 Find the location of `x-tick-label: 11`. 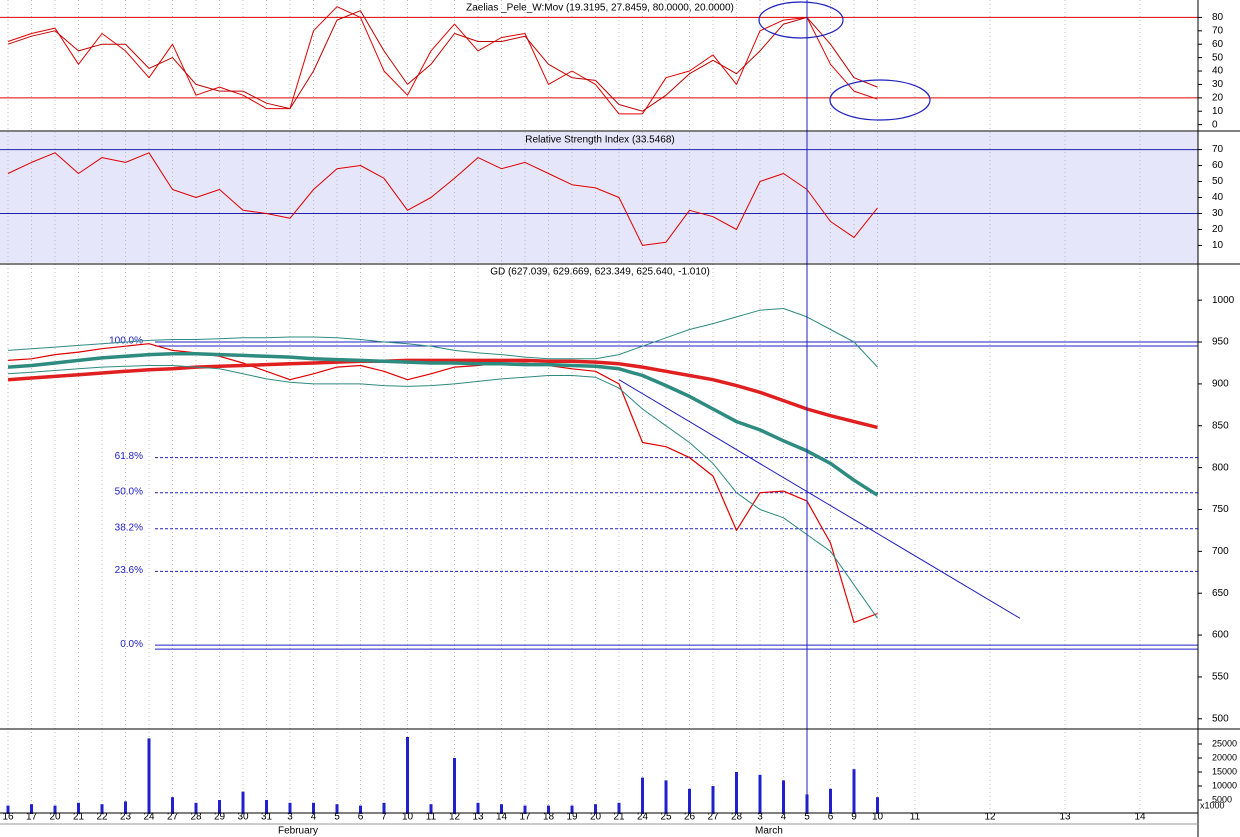

x-tick-label: 11 is located at coordinates (915, 817).